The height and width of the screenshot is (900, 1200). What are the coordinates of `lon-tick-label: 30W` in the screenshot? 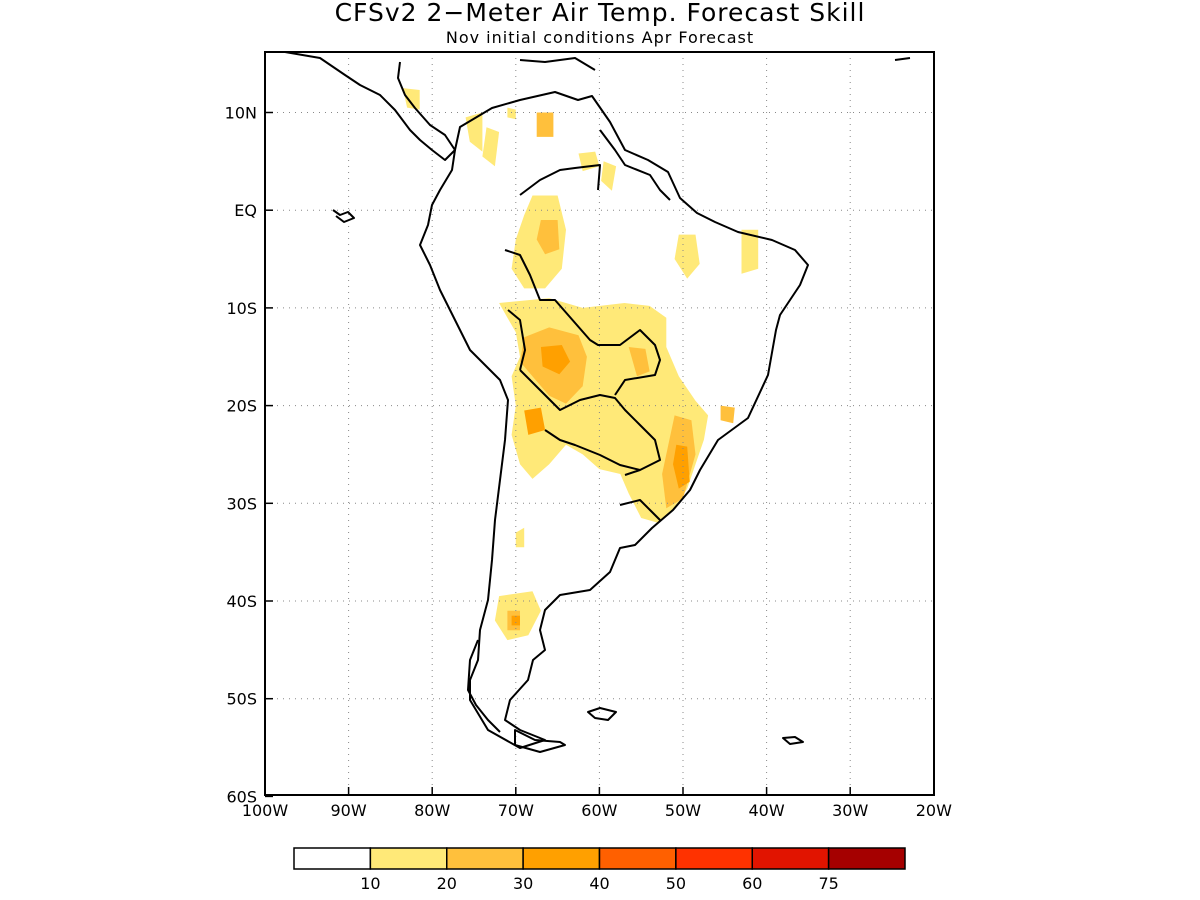 It's located at (850, 810).